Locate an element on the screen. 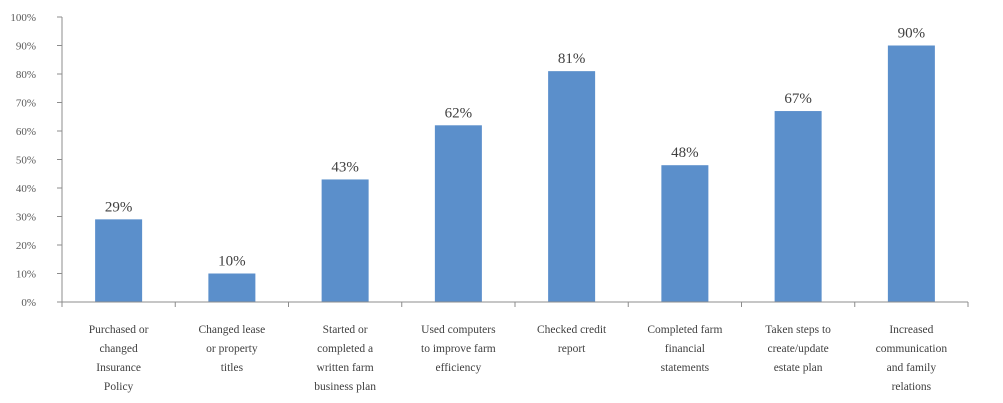 Image resolution: width=1003 pixels, height=403 pixels. category-label: Completed farm financial statements is located at coordinates (684, 349).